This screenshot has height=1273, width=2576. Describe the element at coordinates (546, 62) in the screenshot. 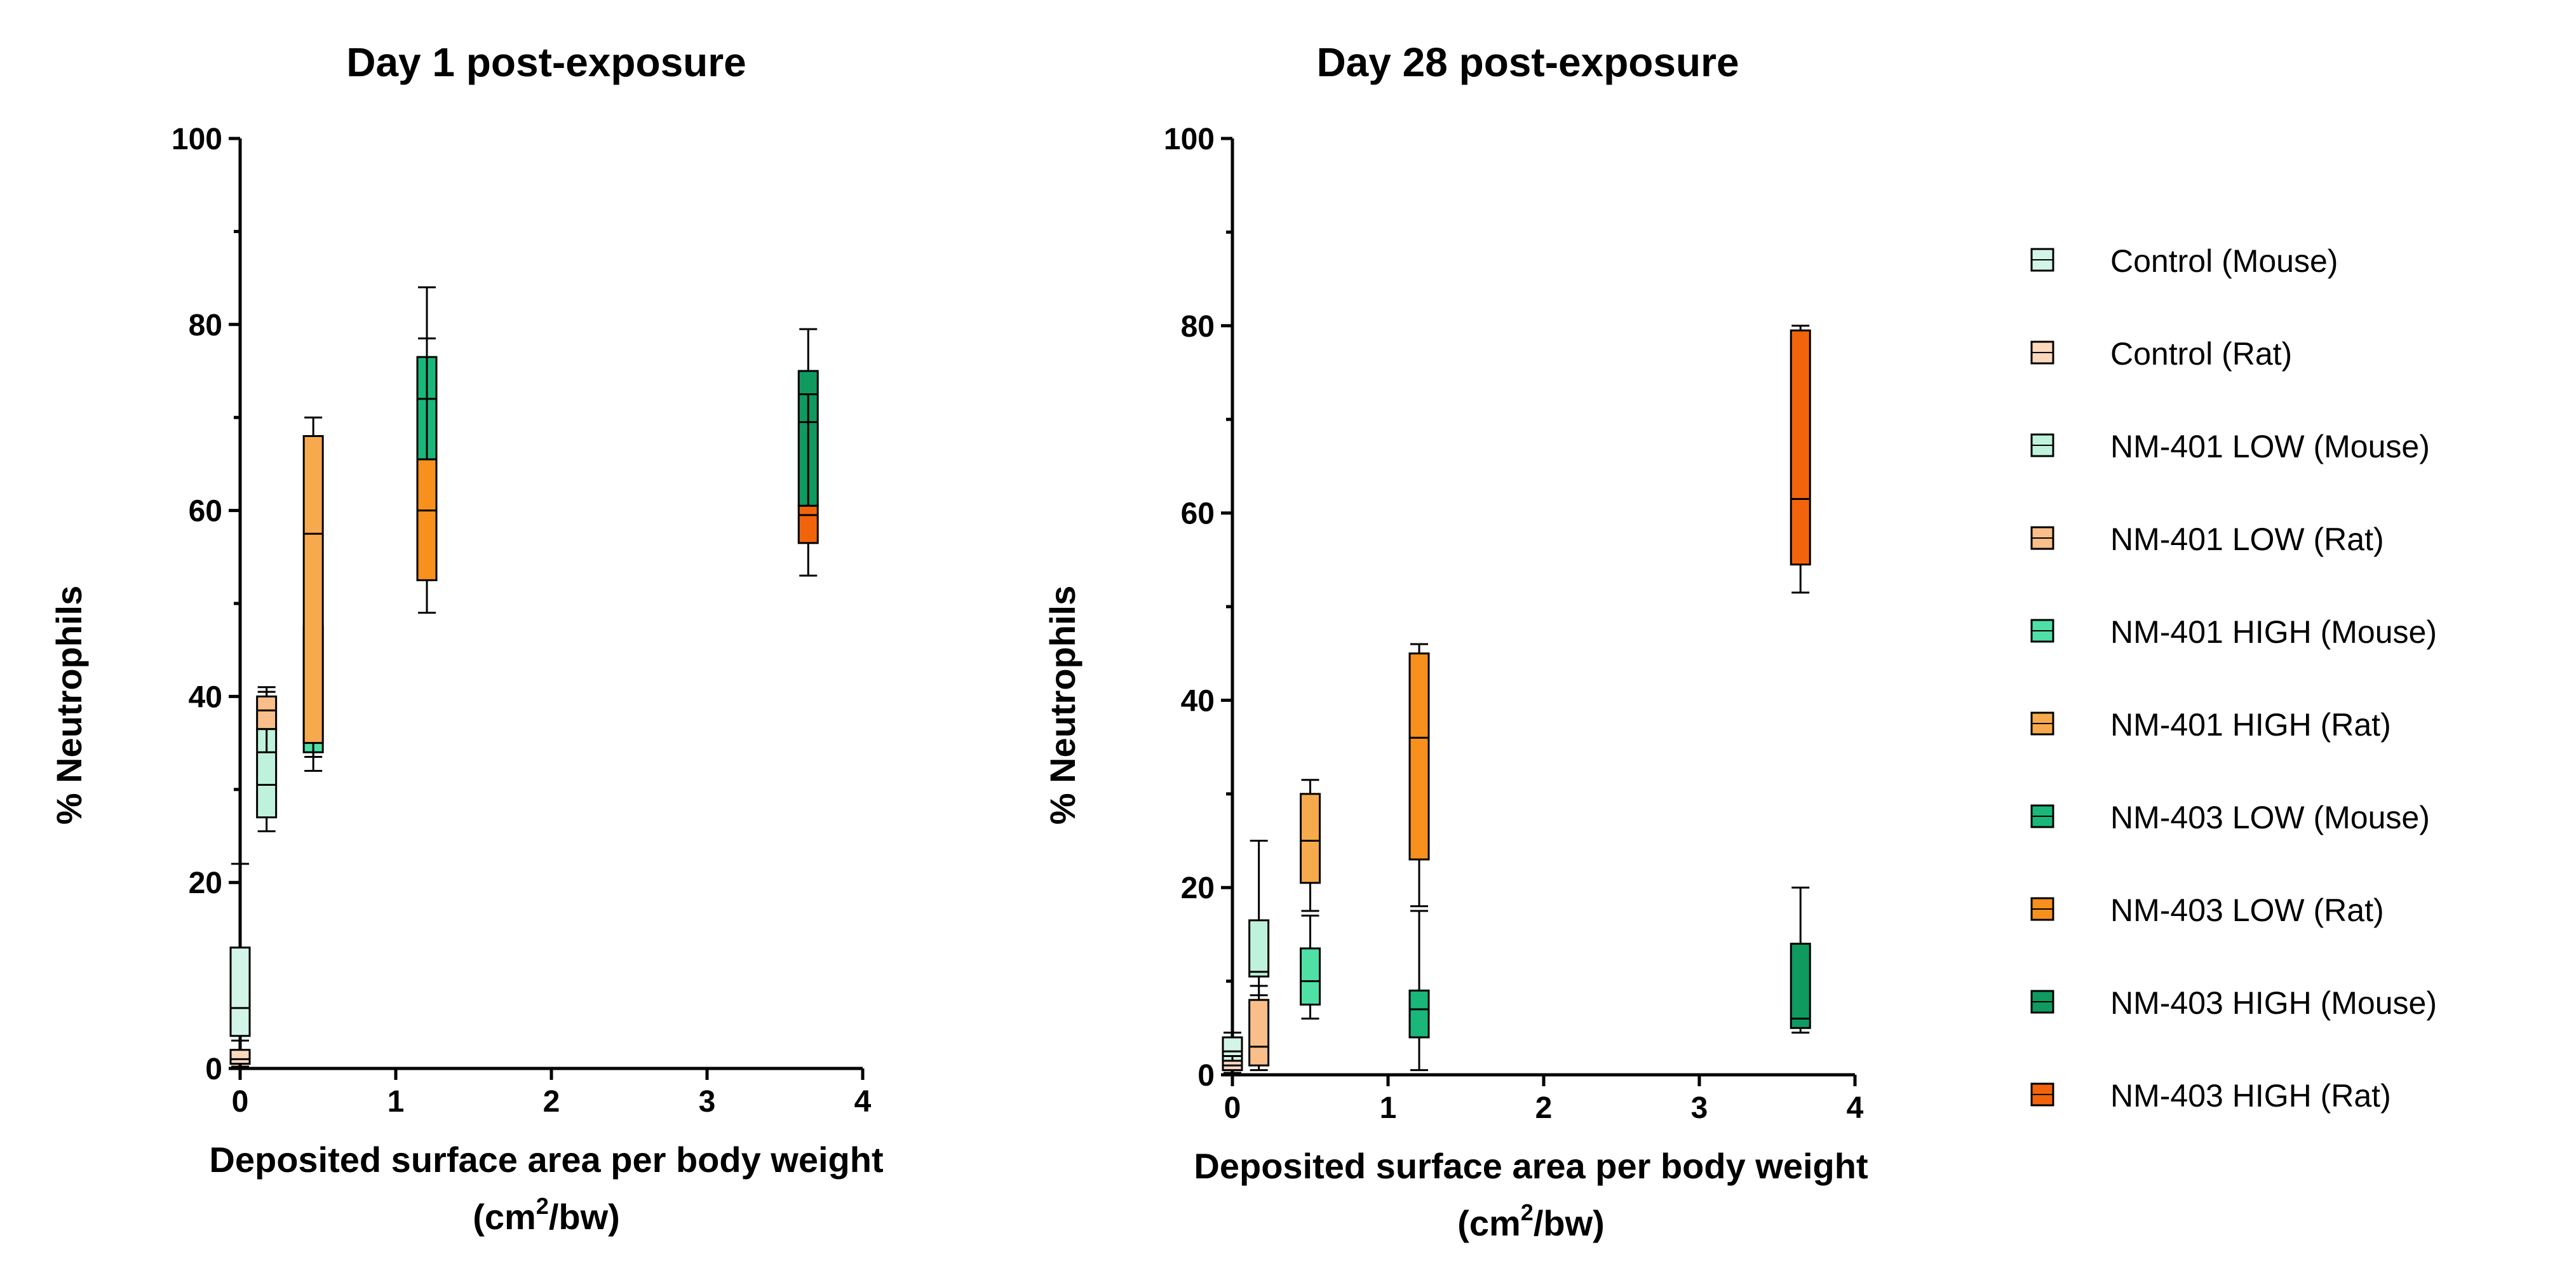

I see `chart-title-day-1: Day 1 post-exposure` at that location.